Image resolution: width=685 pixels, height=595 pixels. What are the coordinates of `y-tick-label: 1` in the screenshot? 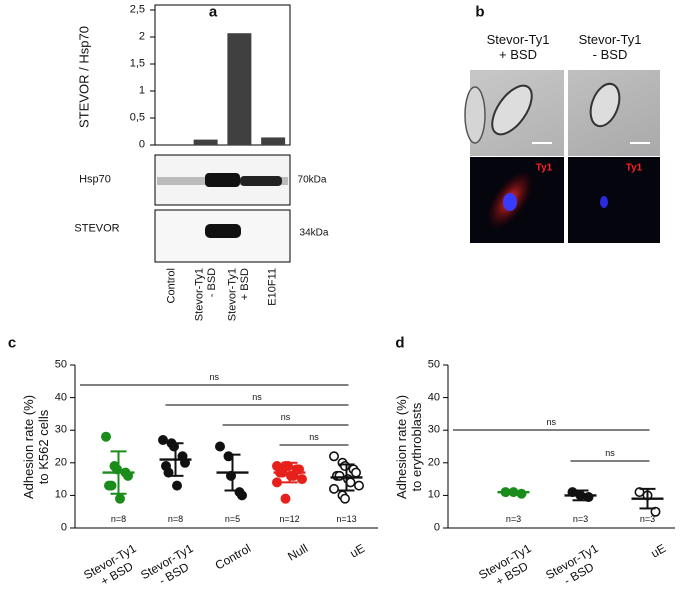 It's located at (141, 90).